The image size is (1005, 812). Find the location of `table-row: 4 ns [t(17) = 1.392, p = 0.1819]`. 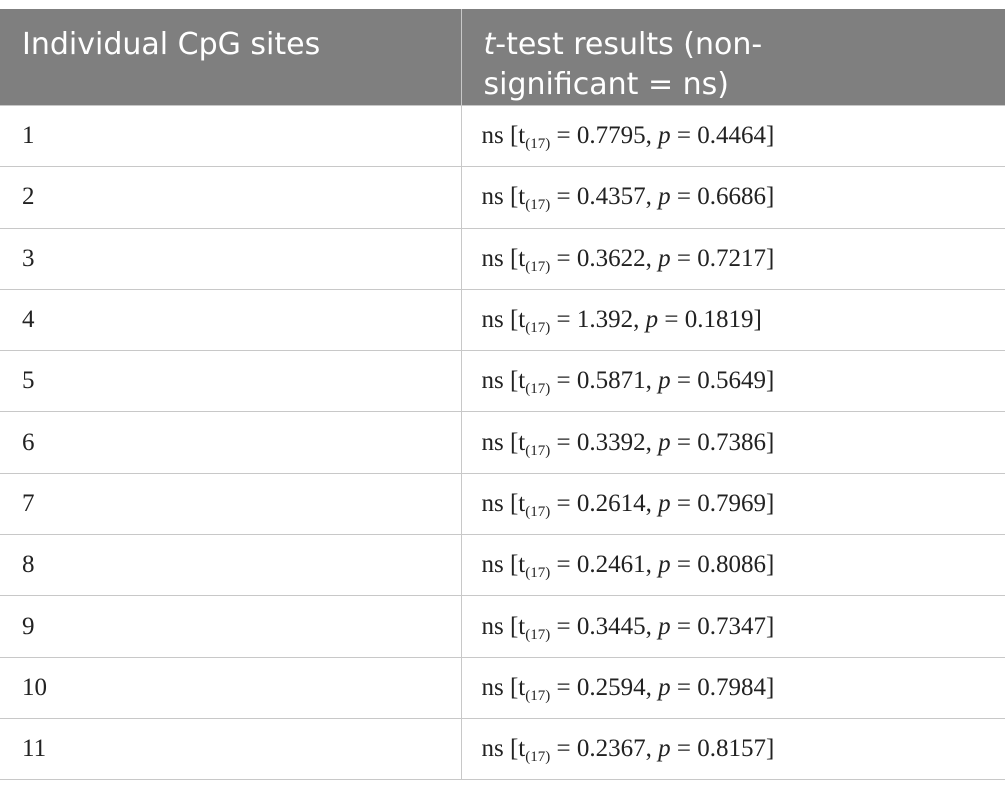

table-row: 4 ns [t(17) = 1.392, p = 0.1819] is located at coordinates (502, 320).